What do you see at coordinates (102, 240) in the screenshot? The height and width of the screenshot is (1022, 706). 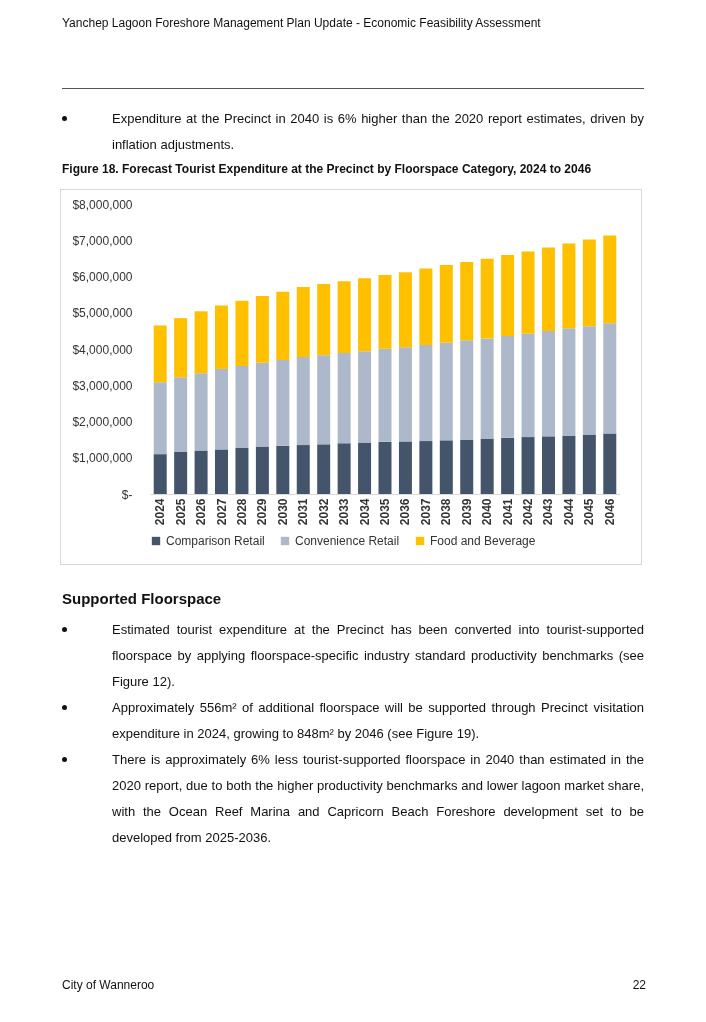 I see `y-tick-label: $7,000,000` at bounding box center [102, 240].